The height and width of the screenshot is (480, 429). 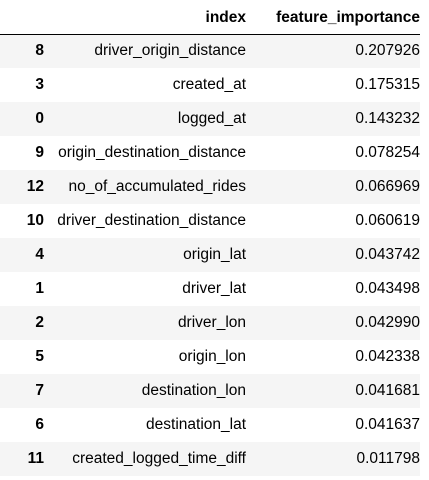 I want to click on table-row: 5 origin_lon 0.042338, so click(x=210, y=357).